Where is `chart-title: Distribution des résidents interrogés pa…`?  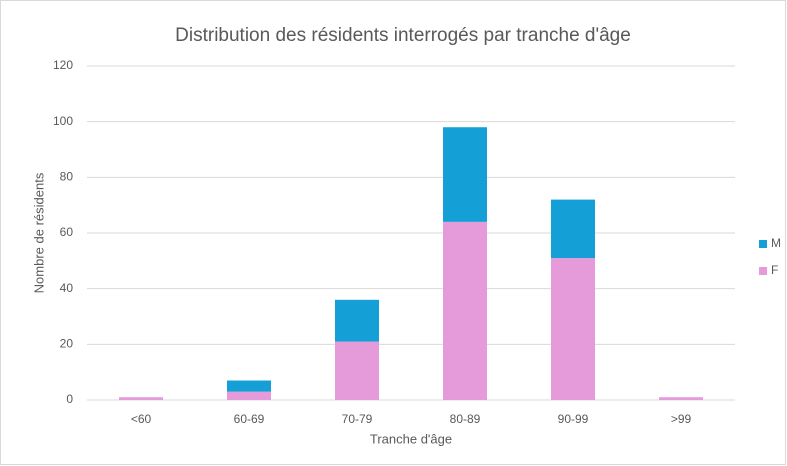 chart-title: Distribution des résidents interrogés pa… is located at coordinates (403, 35).